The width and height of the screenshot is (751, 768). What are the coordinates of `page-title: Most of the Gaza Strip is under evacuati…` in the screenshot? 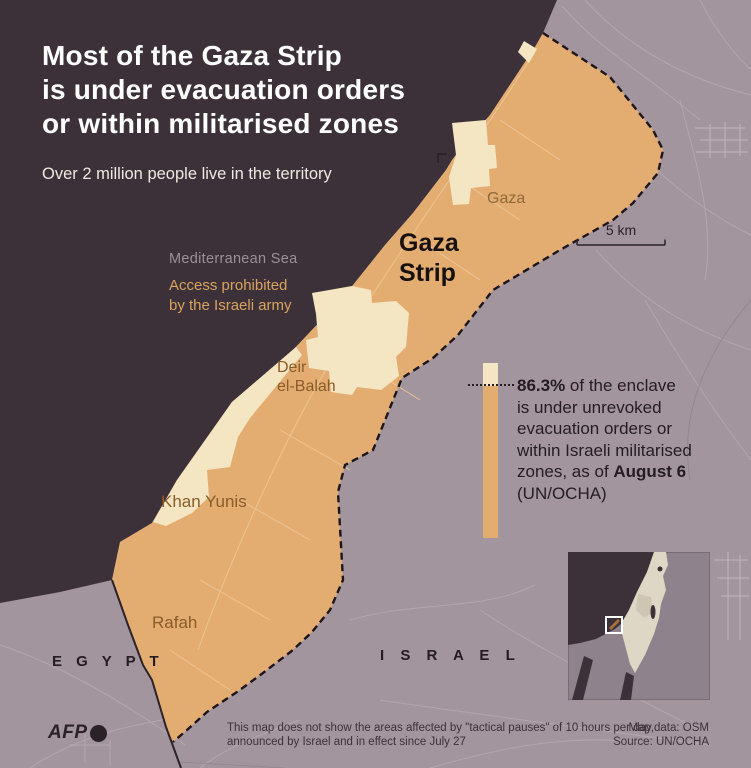 It's located at (223, 90).